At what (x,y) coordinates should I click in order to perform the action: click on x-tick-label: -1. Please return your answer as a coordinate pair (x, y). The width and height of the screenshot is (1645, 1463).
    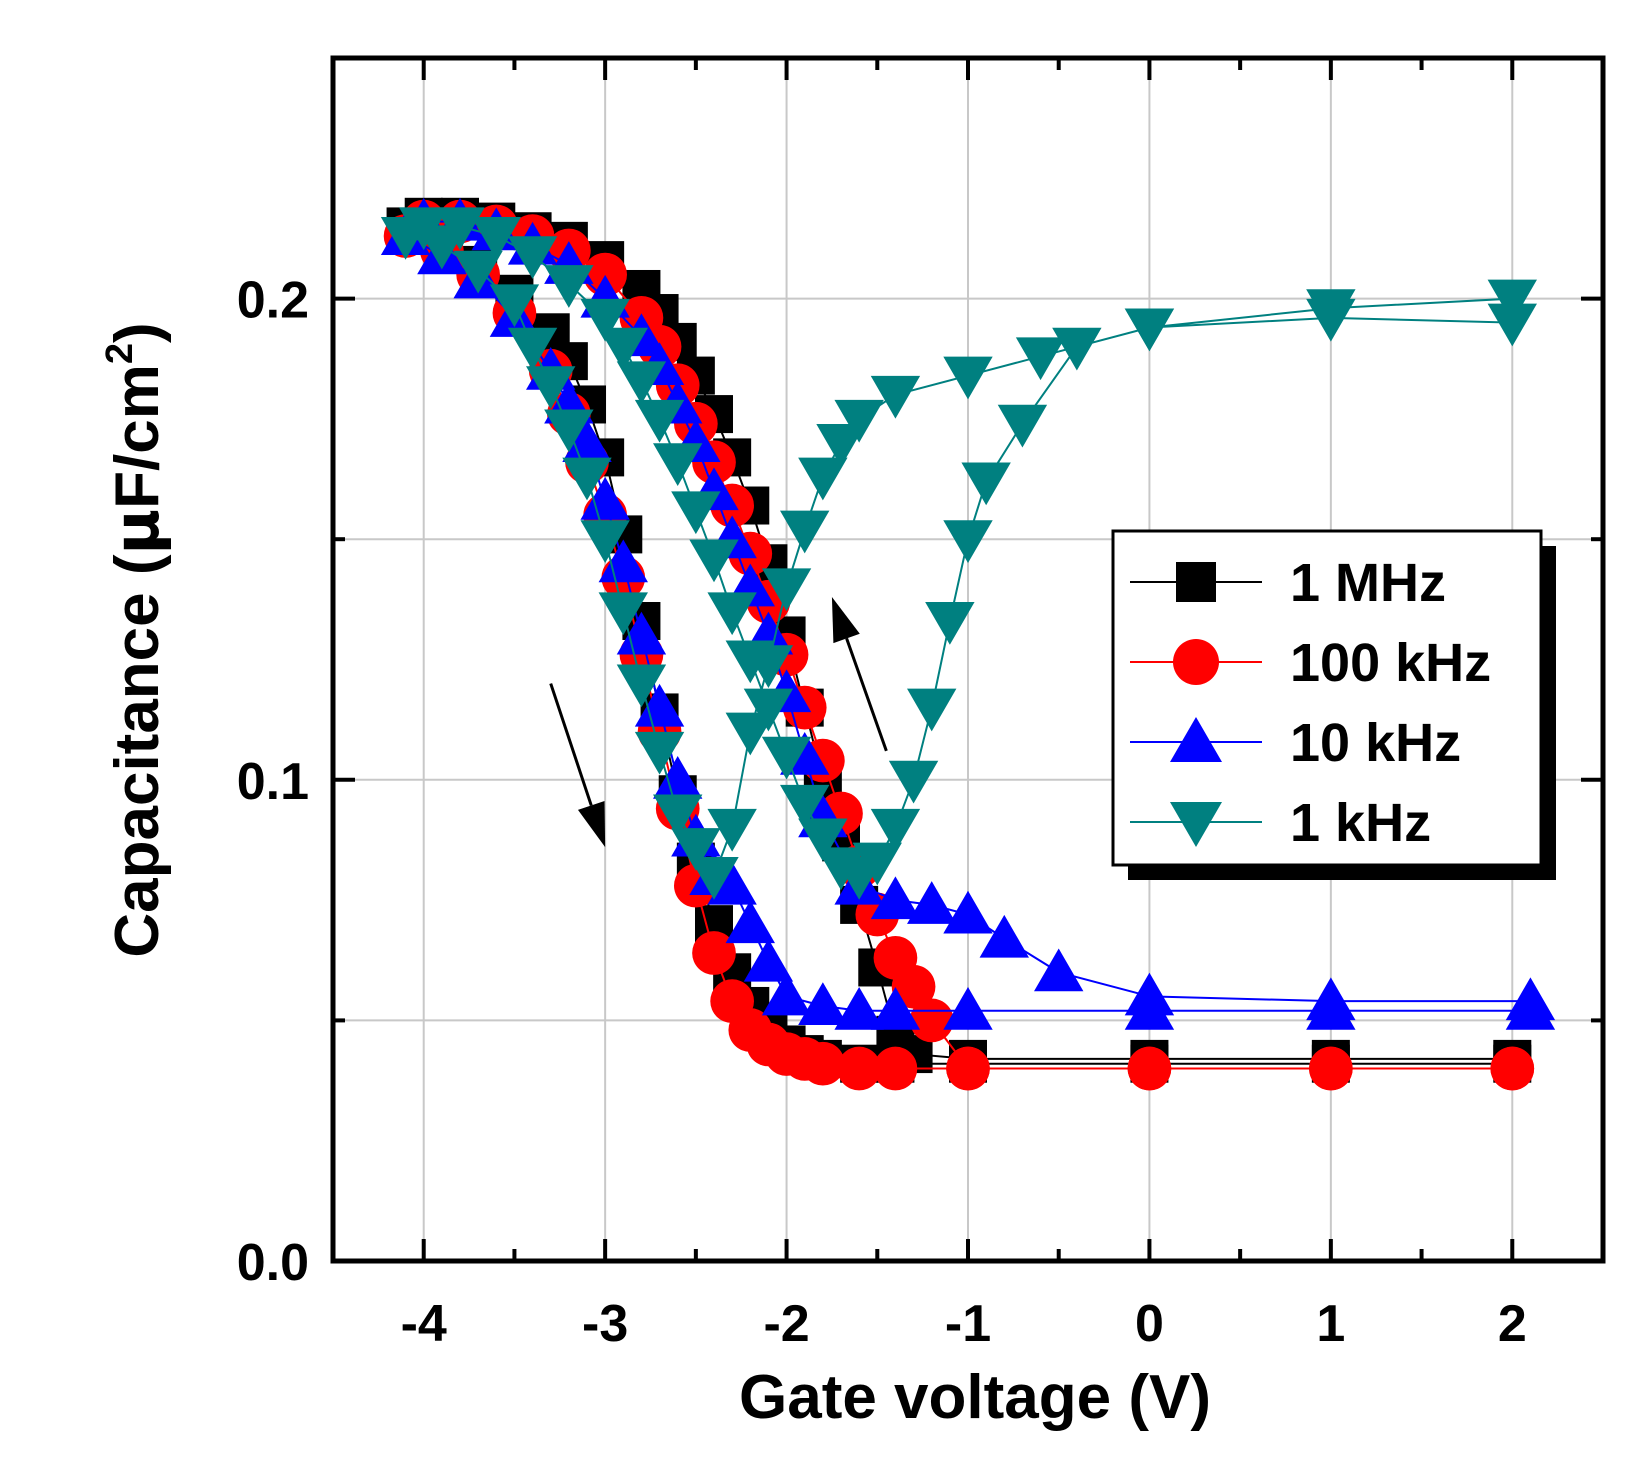
    Looking at the image, I should click on (968, 1324).